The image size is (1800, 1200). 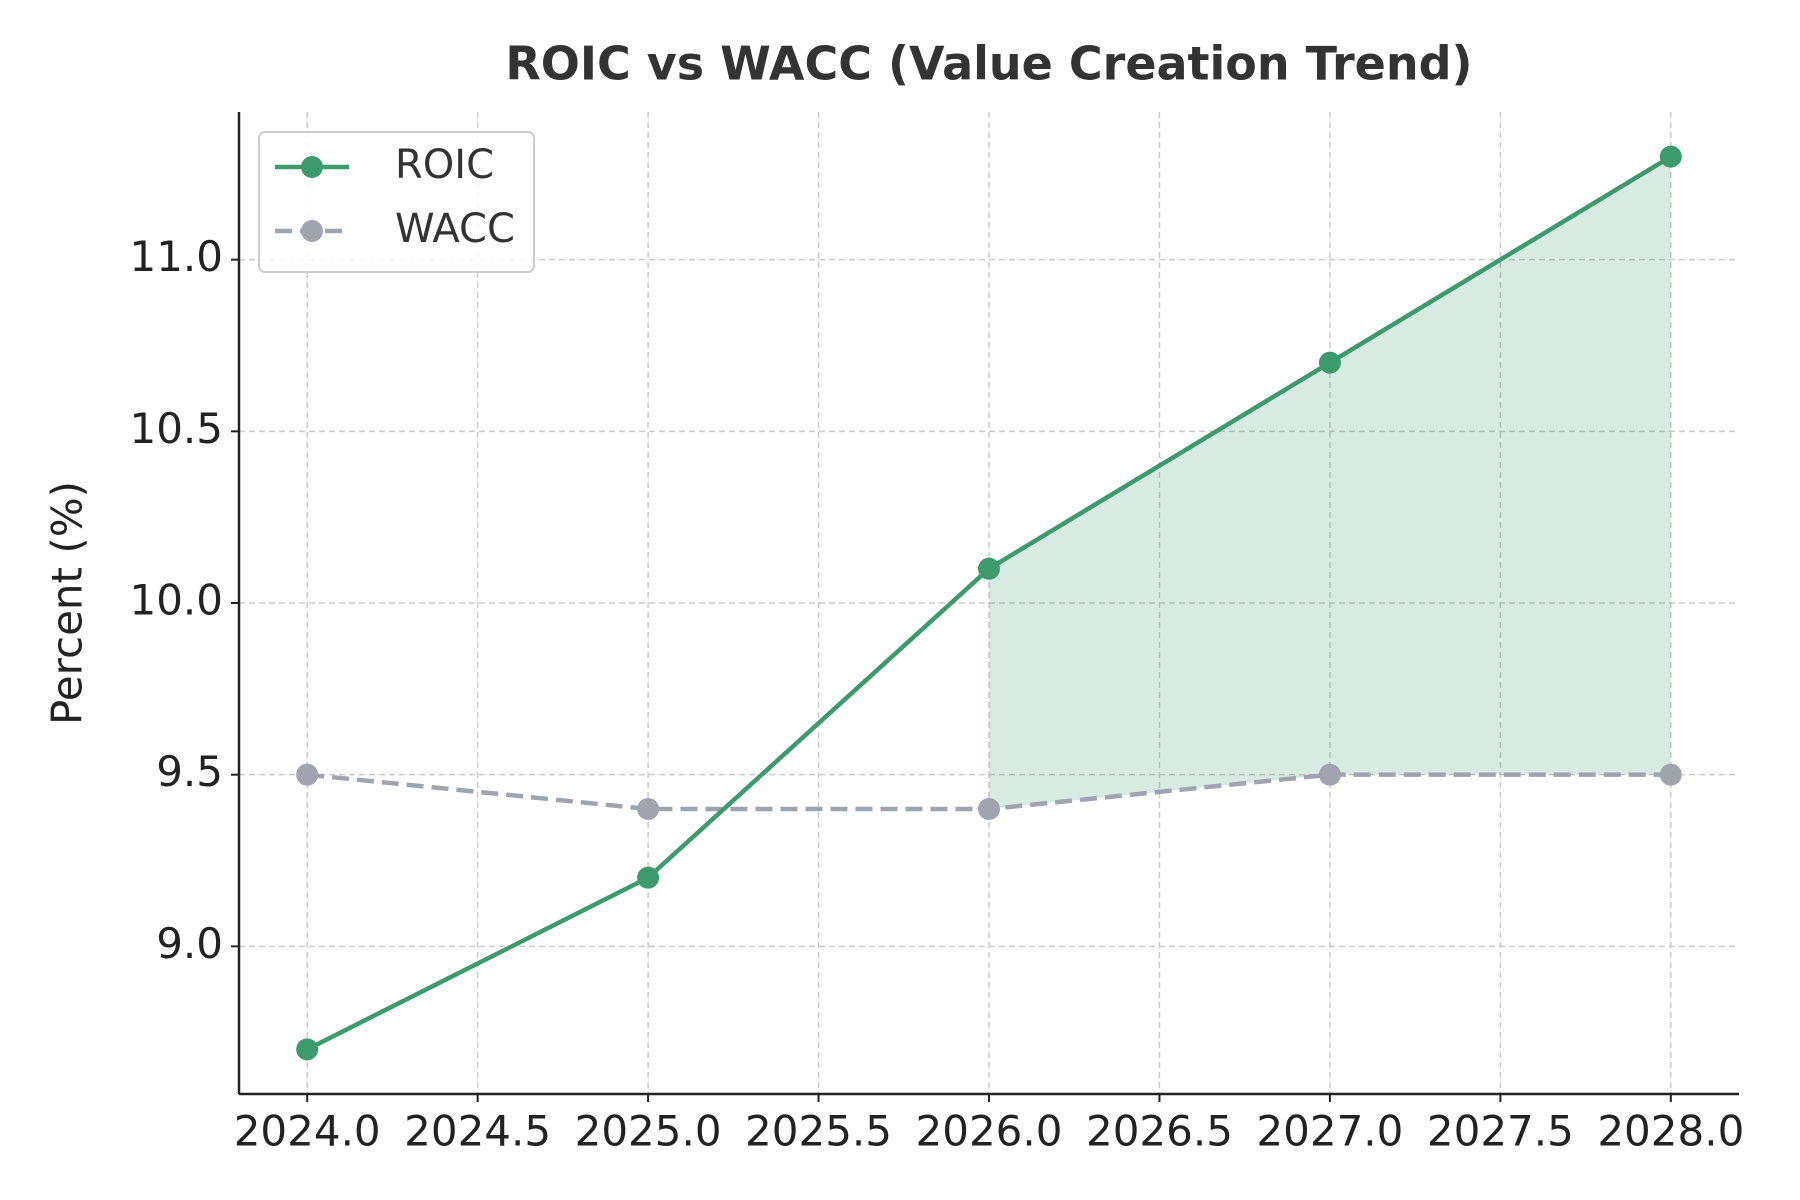 What do you see at coordinates (1670, 1131) in the screenshot?
I see `x-tick-label: 2028.0` at bounding box center [1670, 1131].